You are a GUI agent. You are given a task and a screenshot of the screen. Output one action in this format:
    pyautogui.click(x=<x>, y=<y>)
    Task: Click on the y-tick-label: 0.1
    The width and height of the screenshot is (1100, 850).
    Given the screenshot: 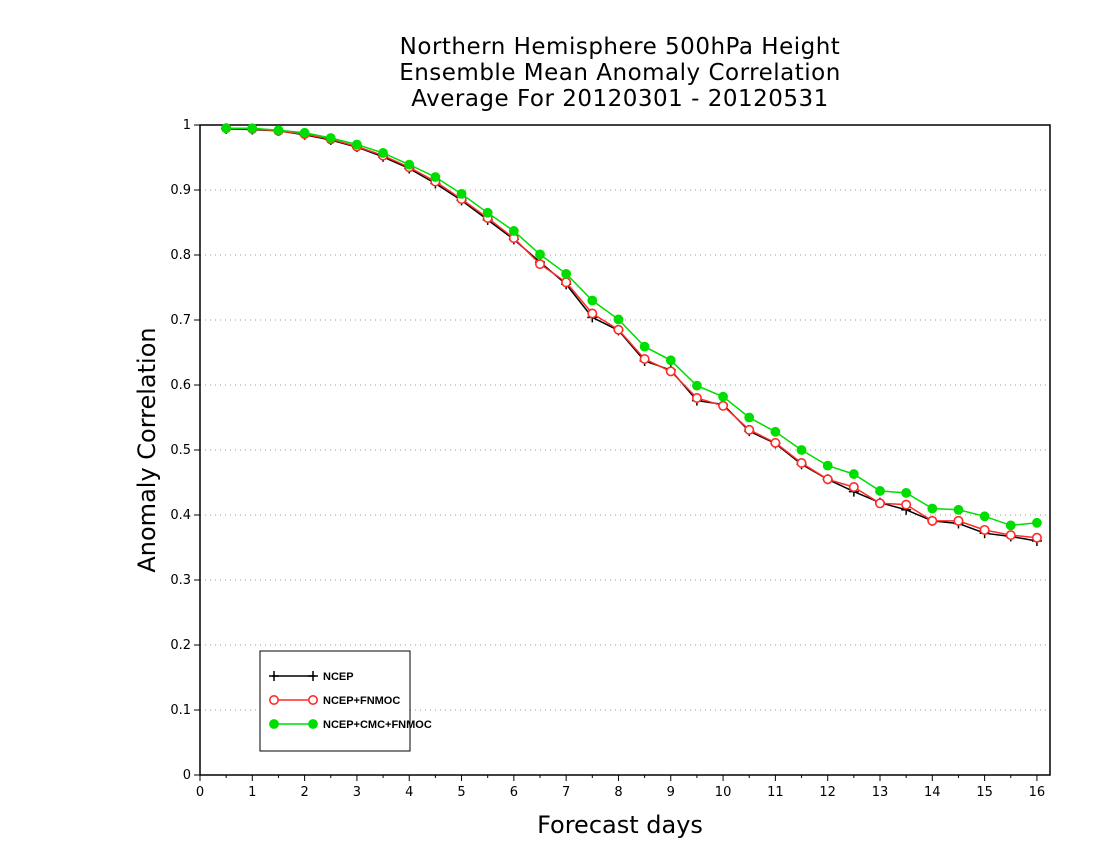 What is the action you would take?
    pyautogui.click(x=180, y=710)
    